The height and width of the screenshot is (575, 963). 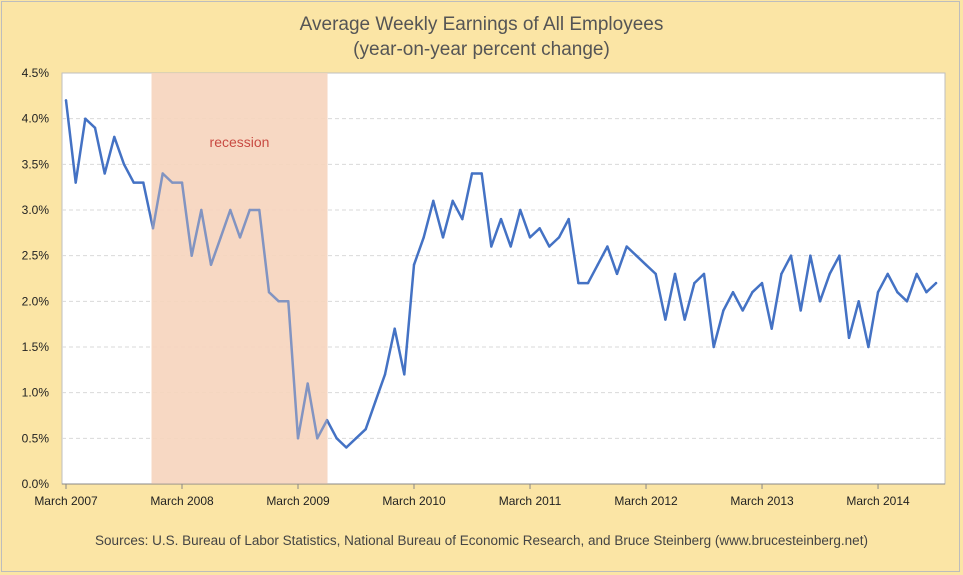 What do you see at coordinates (36, 393) in the screenshot?
I see `y-tick-label: 1.0%` at bounding box center [36, 393].